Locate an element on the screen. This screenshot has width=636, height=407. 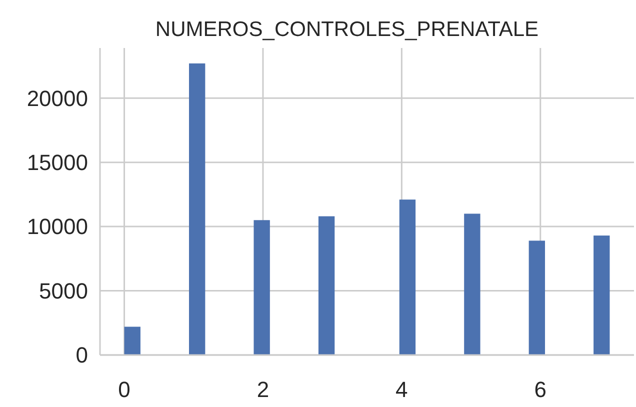
y-tick-label: 10000 is located at coordinates (57, 227).